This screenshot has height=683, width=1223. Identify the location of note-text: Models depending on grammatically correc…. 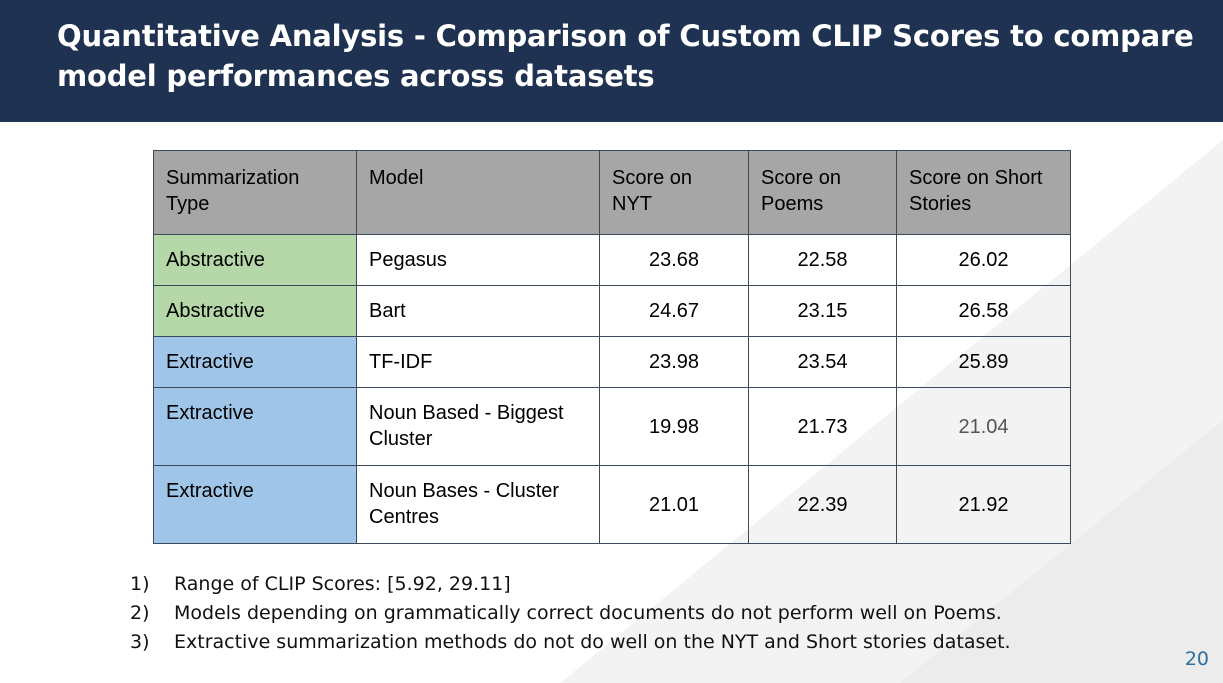
(588, 613).